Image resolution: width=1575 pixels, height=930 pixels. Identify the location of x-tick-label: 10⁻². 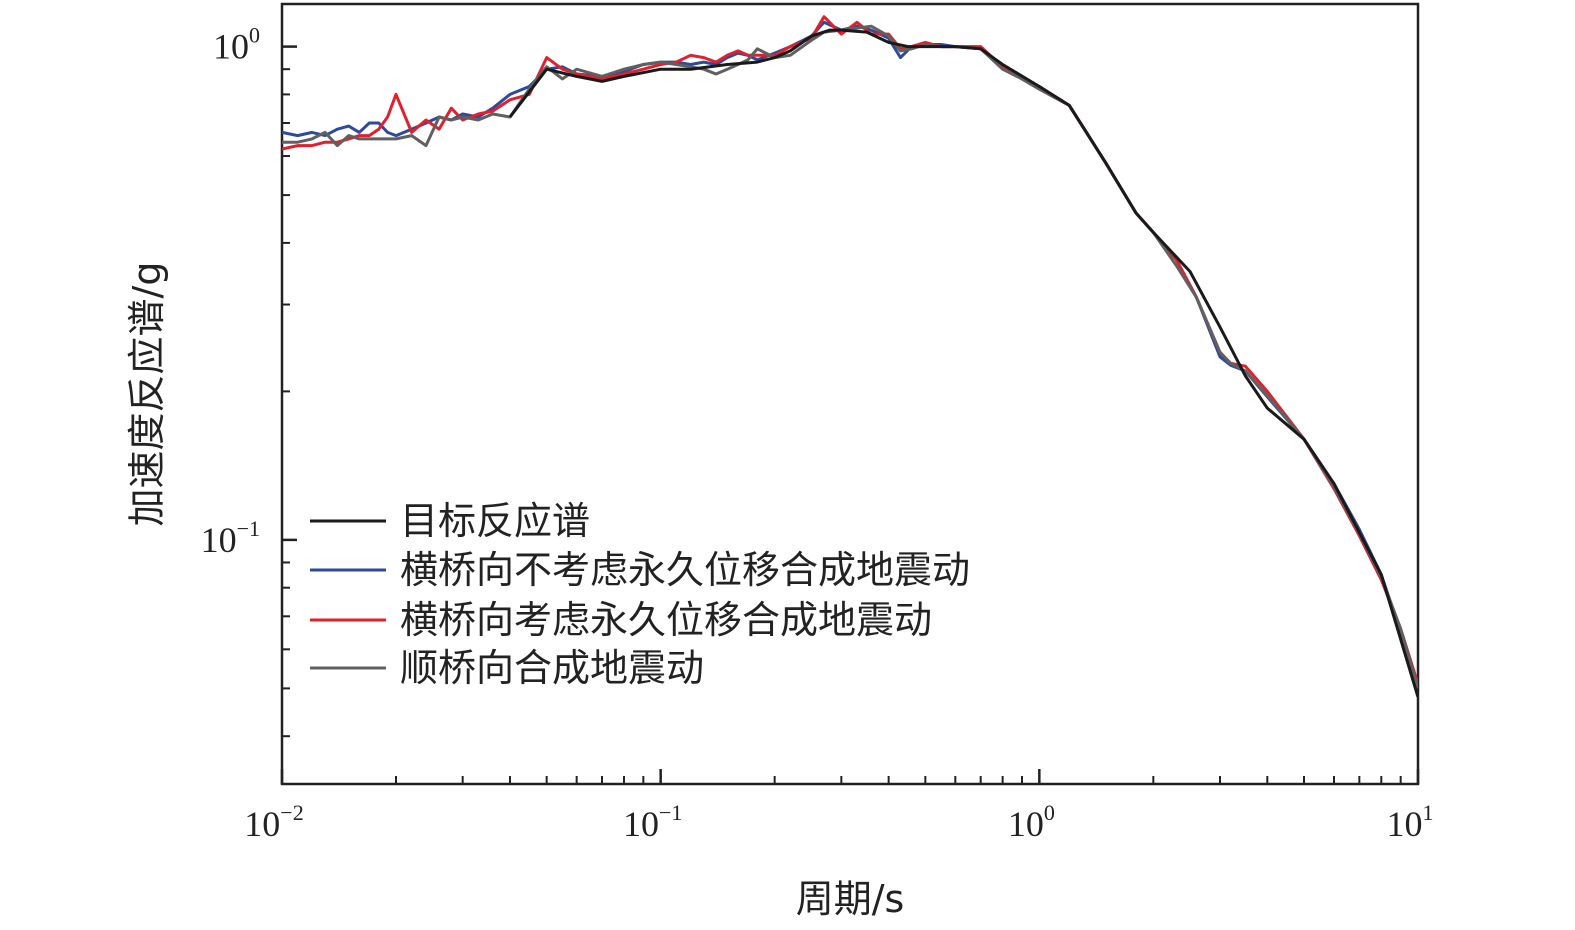
(273, 822).